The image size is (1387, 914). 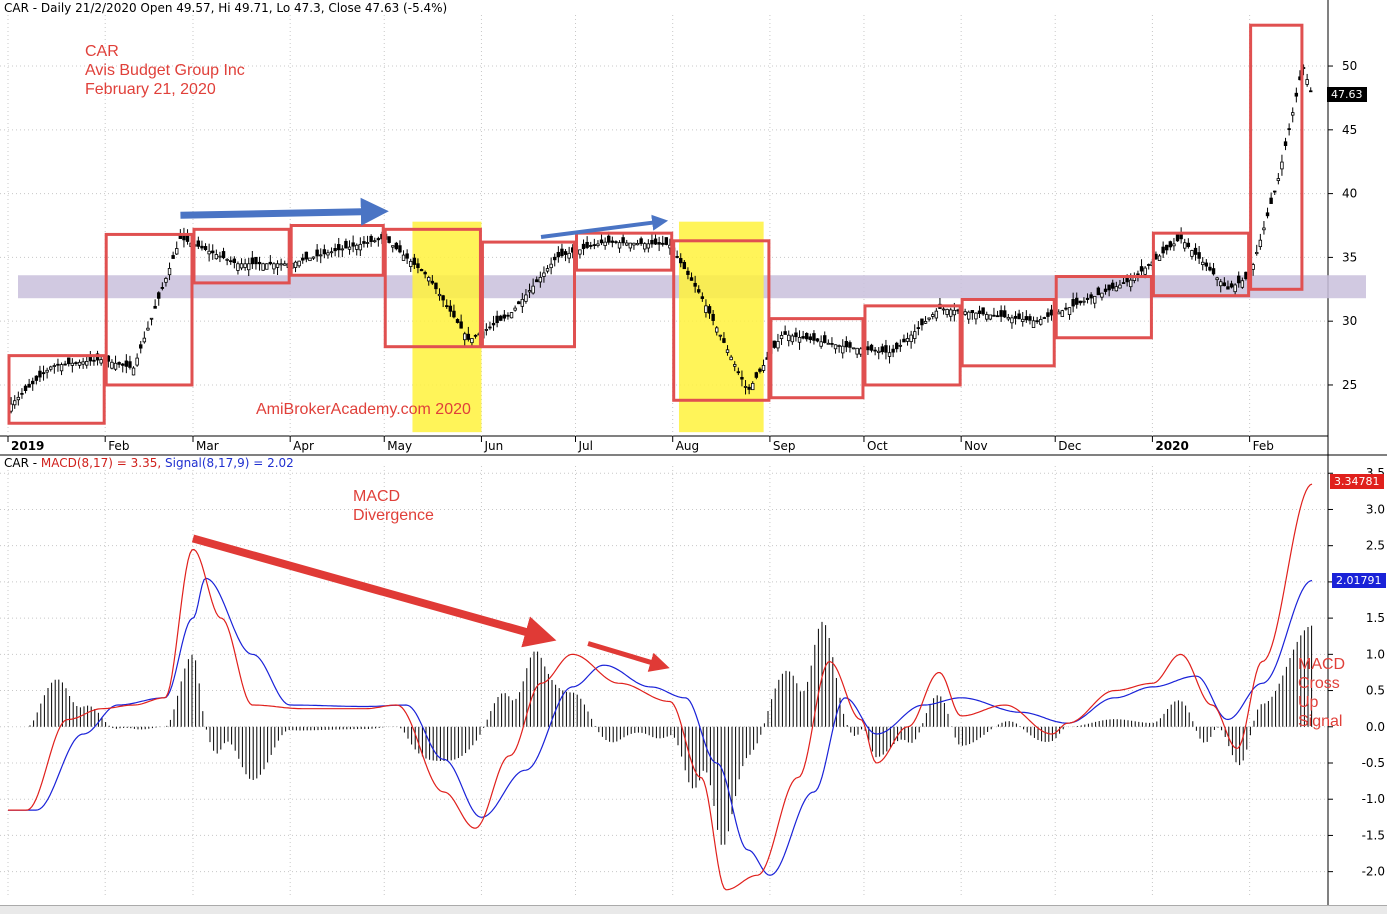 What do you see at coordinates (284, 211) in the screenshot?
I see `trend-arrow` at bounding box center [284, 211].